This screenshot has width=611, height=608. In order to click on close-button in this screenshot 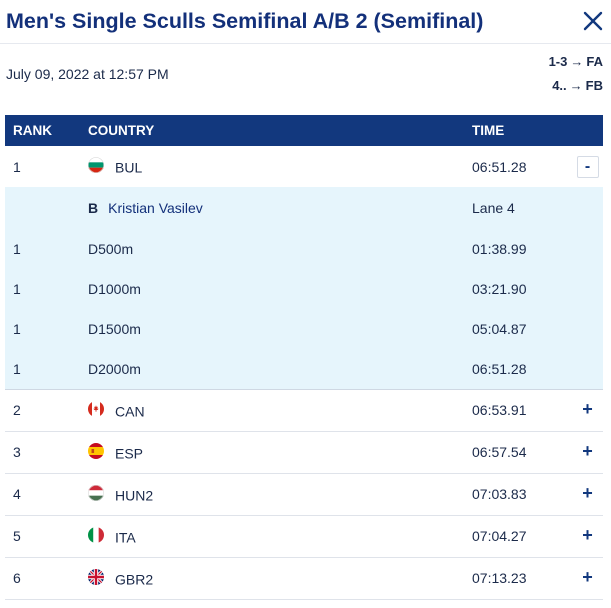, I will do `click(593, 21)`.